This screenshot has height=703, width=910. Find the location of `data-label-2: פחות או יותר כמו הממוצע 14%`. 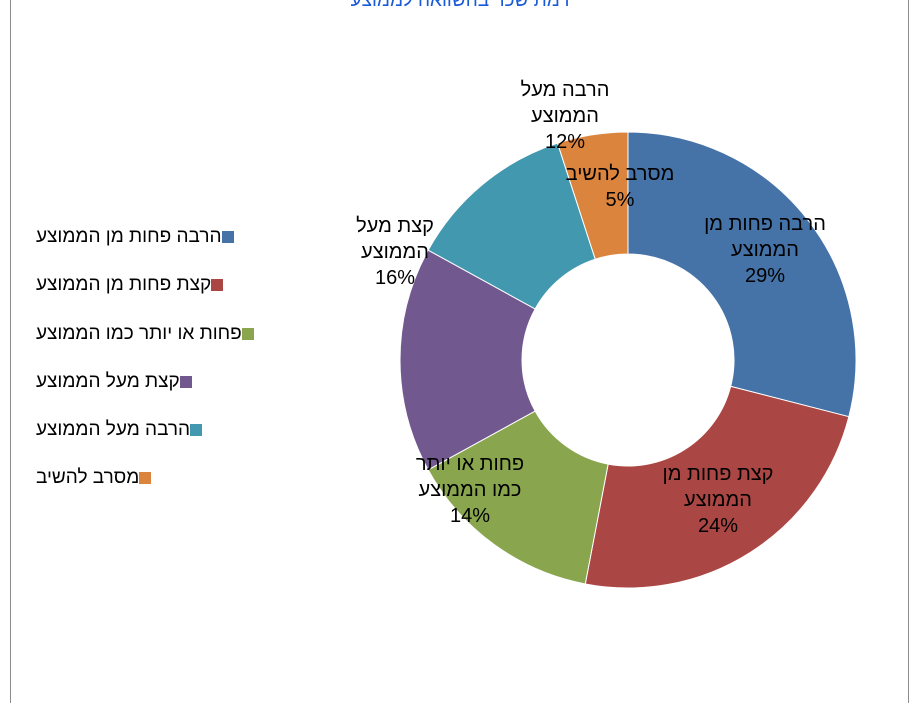

data-label-2: פחות או יותר כמו הממוצע 14% is located at coordinates (470, 490).